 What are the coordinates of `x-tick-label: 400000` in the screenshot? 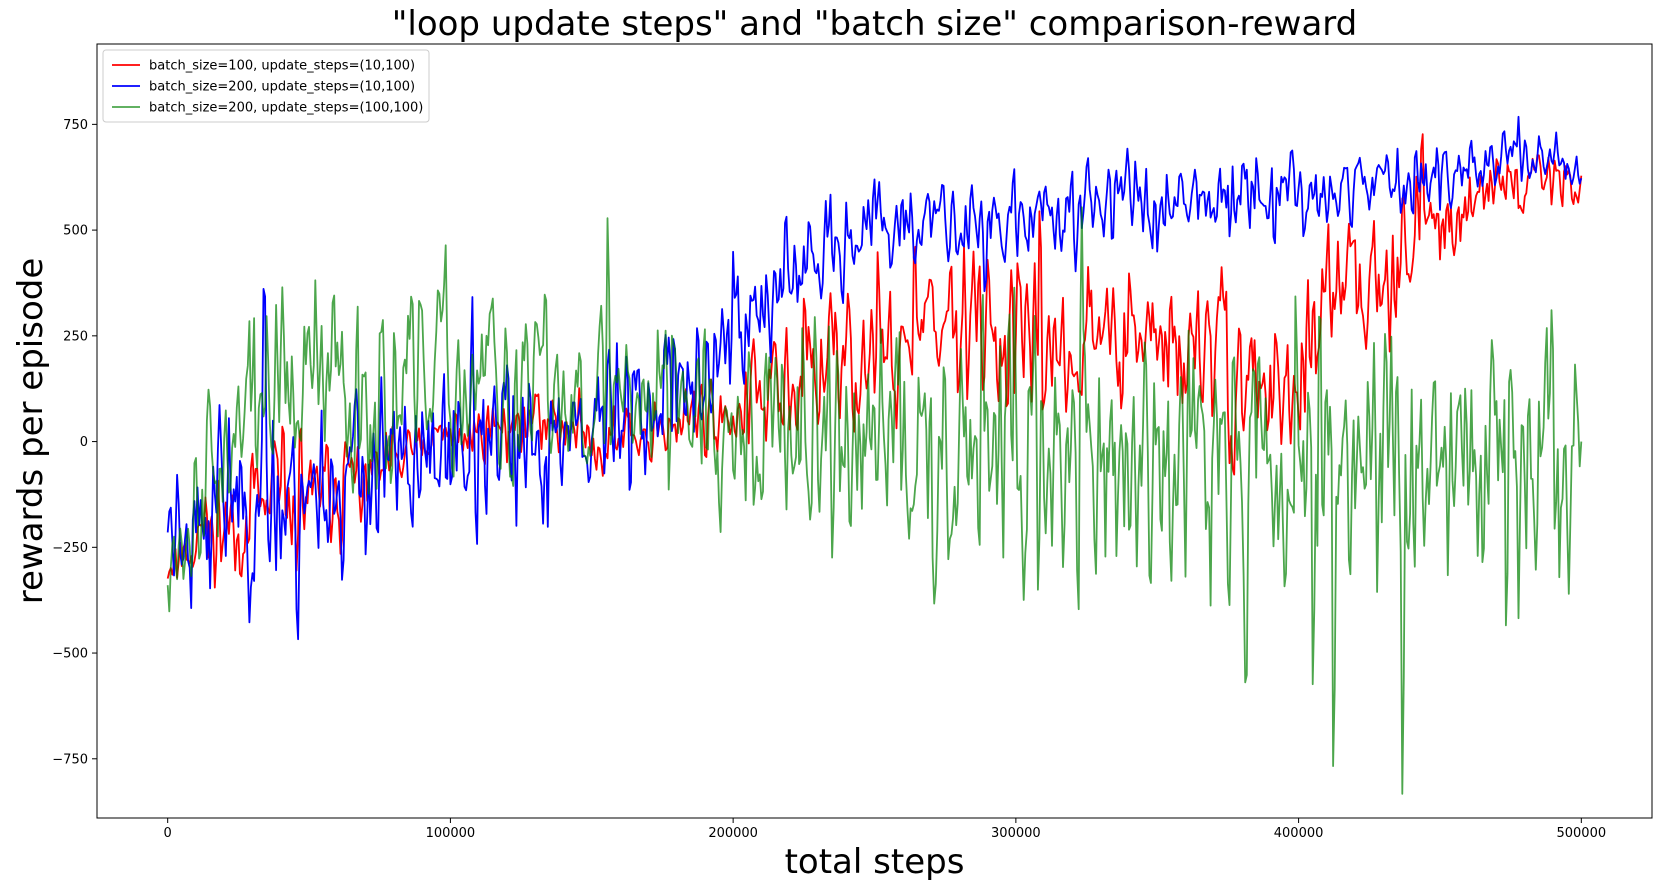 It's located at (1299, 833).